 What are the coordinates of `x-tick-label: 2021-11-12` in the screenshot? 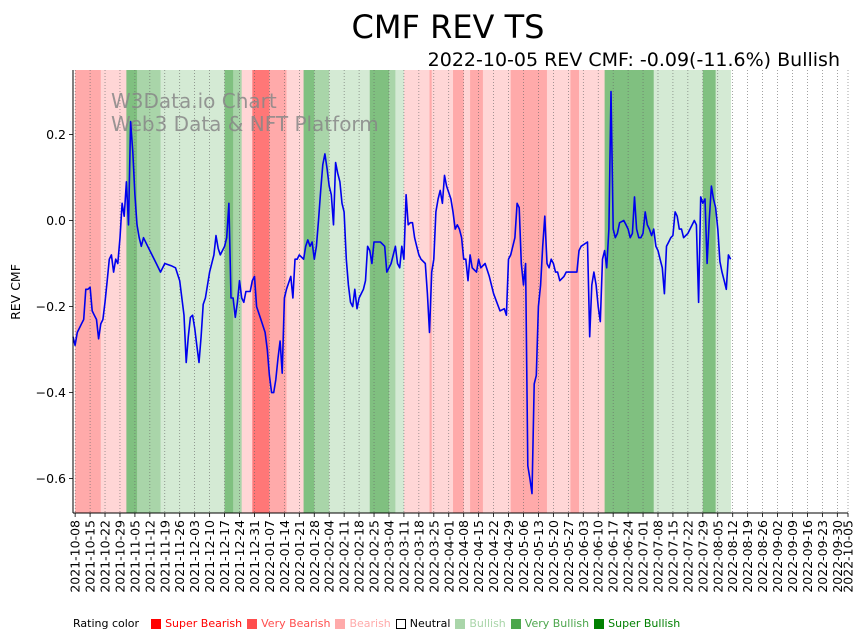 It's located at (149, 556).